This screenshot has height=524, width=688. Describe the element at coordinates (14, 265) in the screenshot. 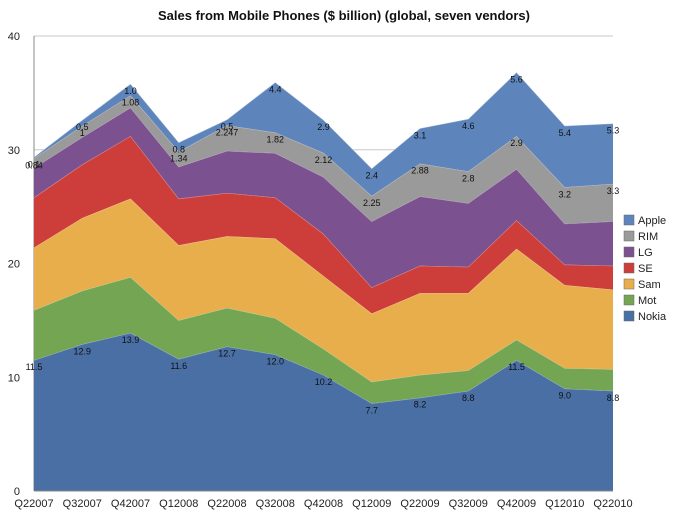

I see `y-tick-label-20: 20` at that location.